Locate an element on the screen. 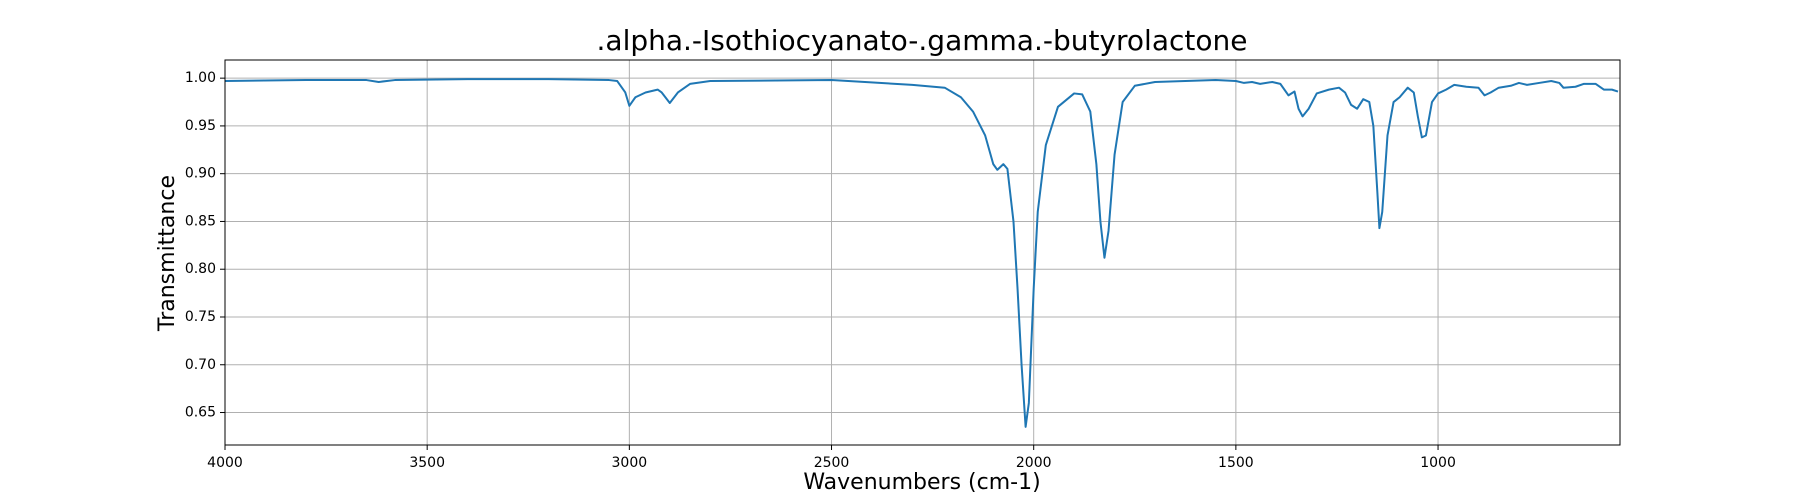  y-tick-label: 0.95 is located at coordinates (200, 126).